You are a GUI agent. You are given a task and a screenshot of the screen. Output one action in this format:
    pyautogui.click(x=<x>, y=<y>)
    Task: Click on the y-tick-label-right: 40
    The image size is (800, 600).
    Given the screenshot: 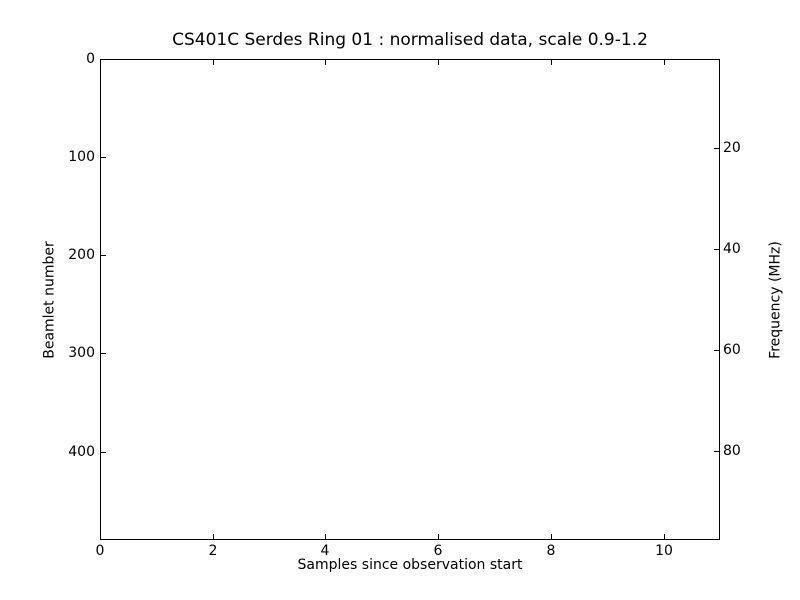 What is the action you would take?
    pyautogui.click(x=732, y=248)
    